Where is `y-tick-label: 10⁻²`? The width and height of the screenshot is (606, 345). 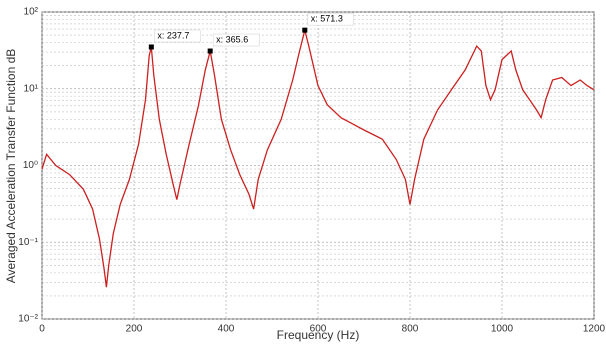
y-tick-label: 10⁻² is located at coordinates (28, 319).